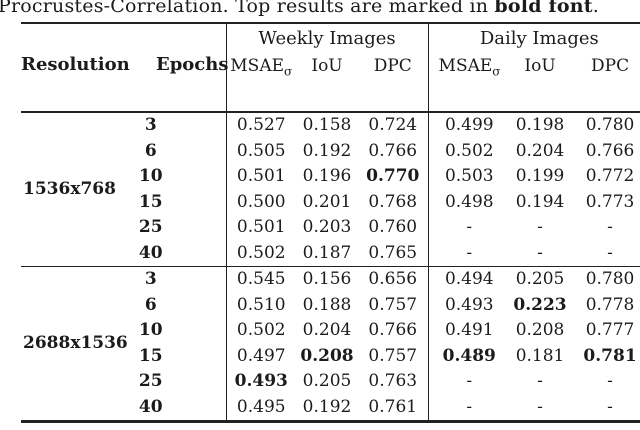 The width and height of the screenshot is (640, 430). What do you see at coordinates (610, 201) in the screenshot?
I see `daily-dpc-cell: 0.773` at bounding box center [610, 201].